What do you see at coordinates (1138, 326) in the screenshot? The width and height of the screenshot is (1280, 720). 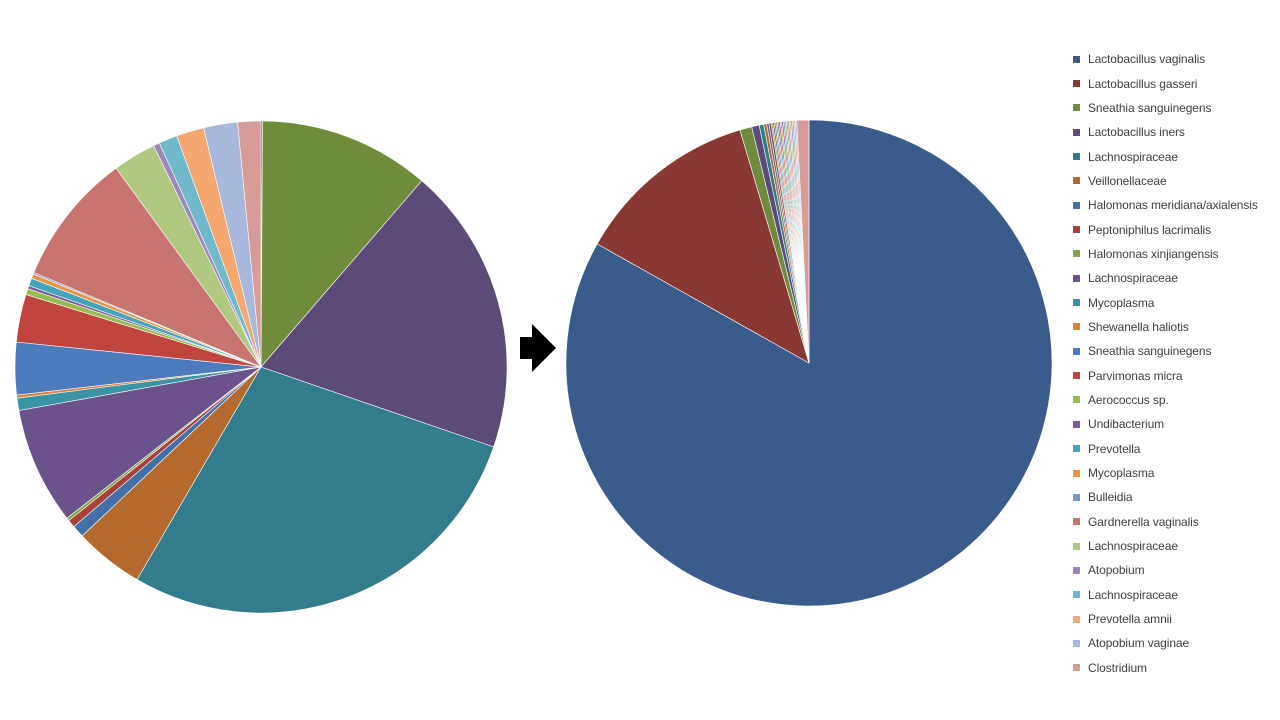 I see `legend-label: Shewanella haliotis` at bounding box center [1138, 326].